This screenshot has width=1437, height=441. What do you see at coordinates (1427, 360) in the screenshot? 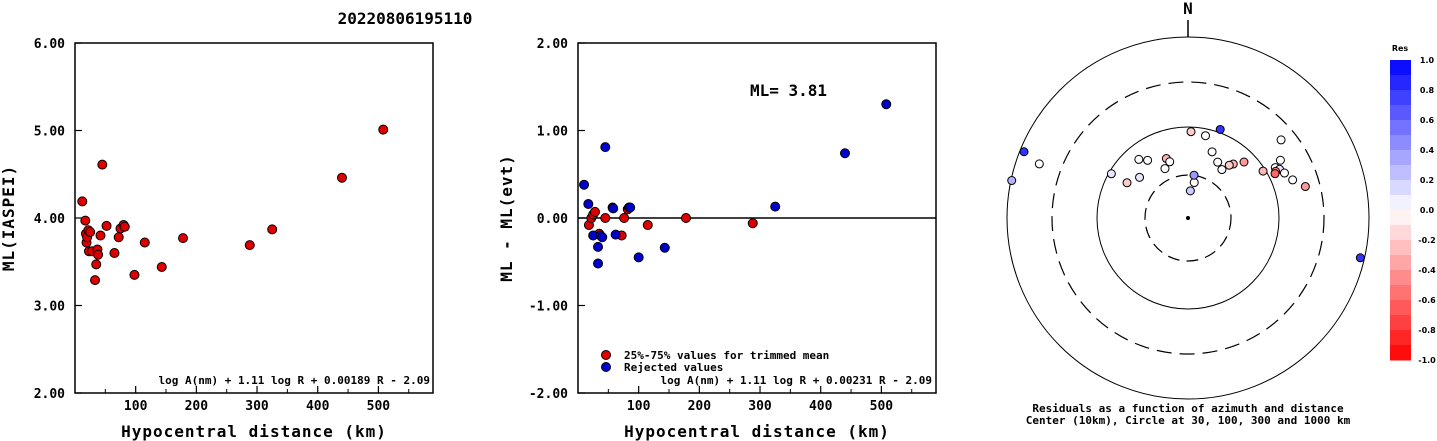
I see `colorbar-tick-label: -1.0` at bounding box center [1427, 360].